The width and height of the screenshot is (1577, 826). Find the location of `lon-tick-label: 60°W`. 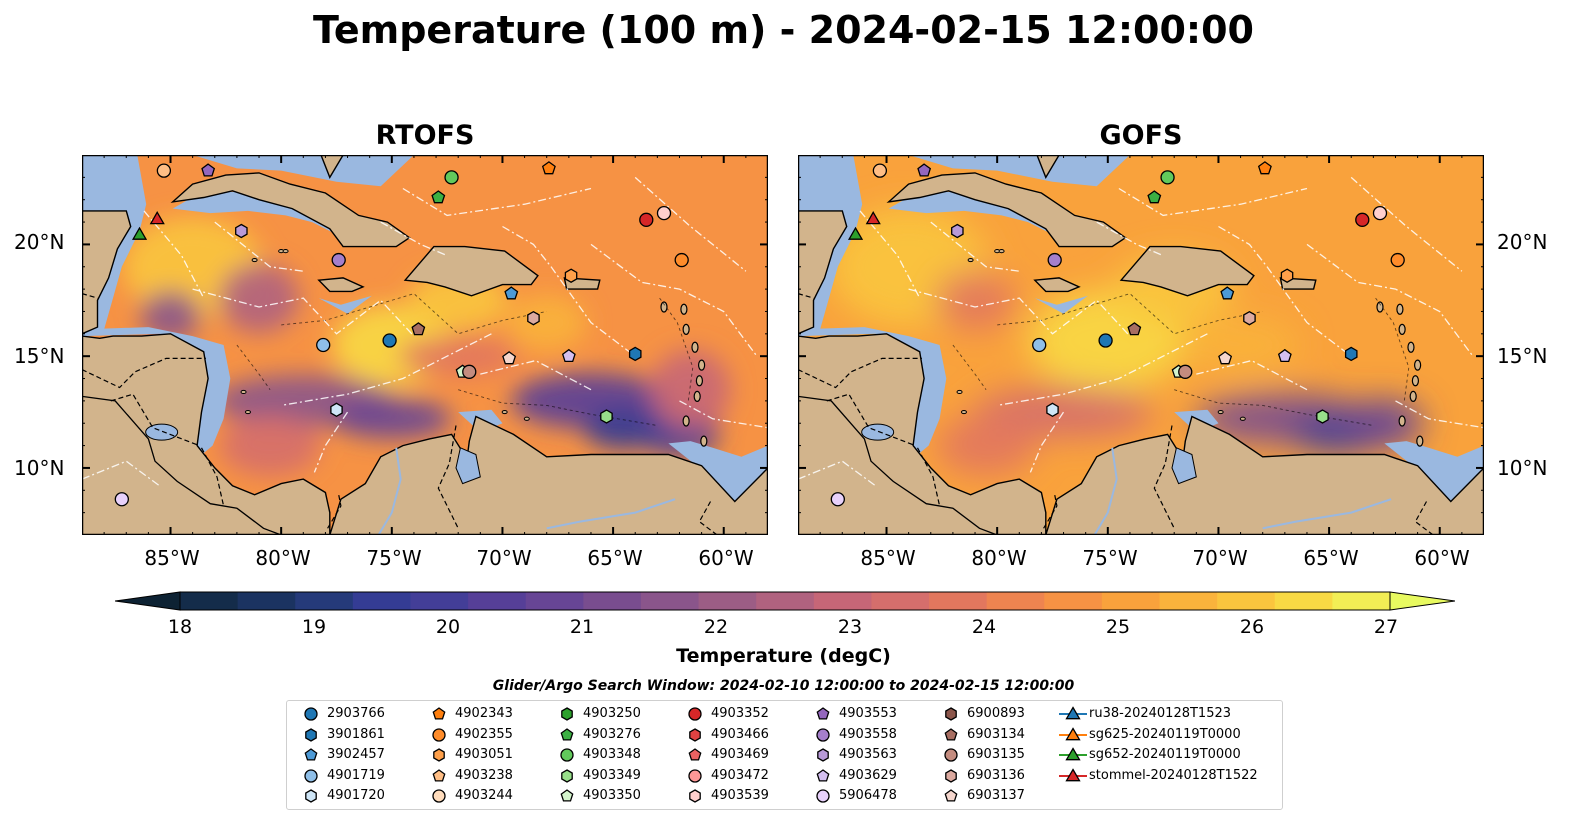

lon-tick-label: 60°W is located at coordinates (726, 558).